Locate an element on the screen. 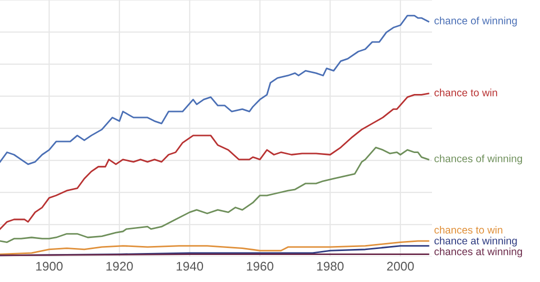  series-label: chances at winning is located at coordinates (478, 253).